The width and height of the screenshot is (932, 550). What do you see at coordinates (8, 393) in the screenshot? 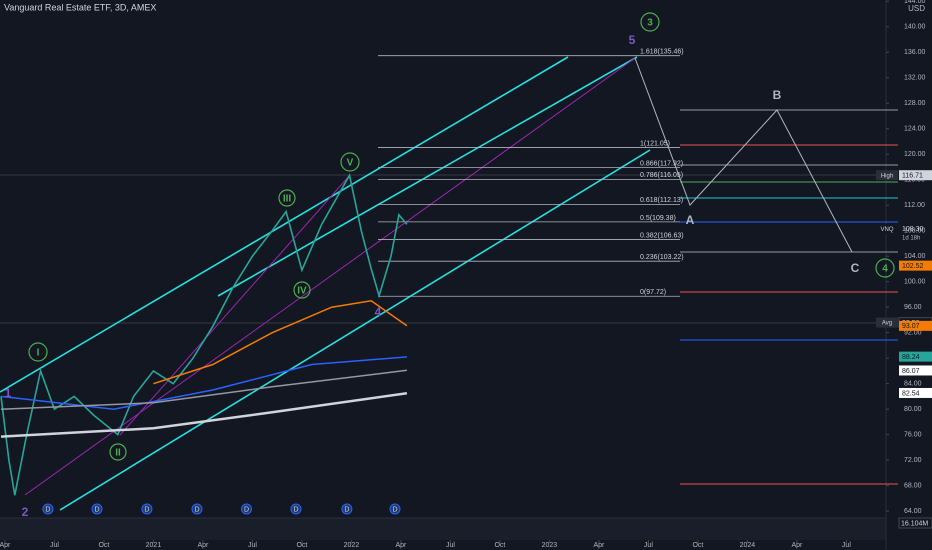
I see `wave-label: 1` at bounding box center [8, 393].